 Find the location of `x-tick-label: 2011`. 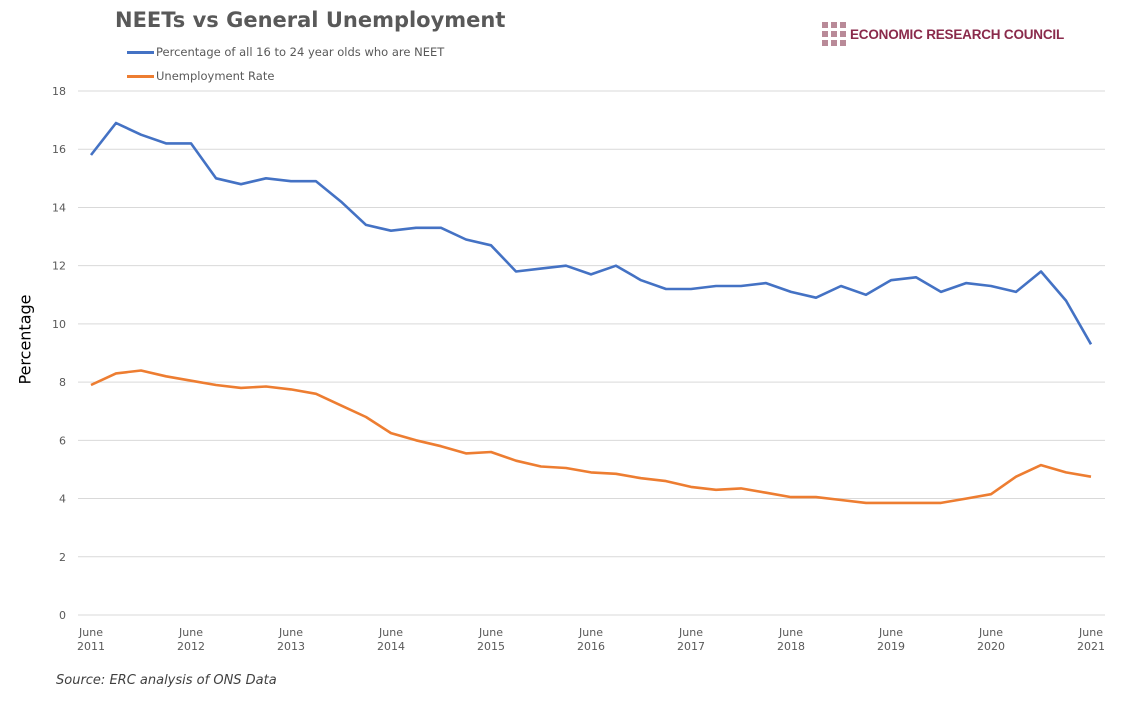

x-tick-label: 2011 is located at coordinates (91, 646).